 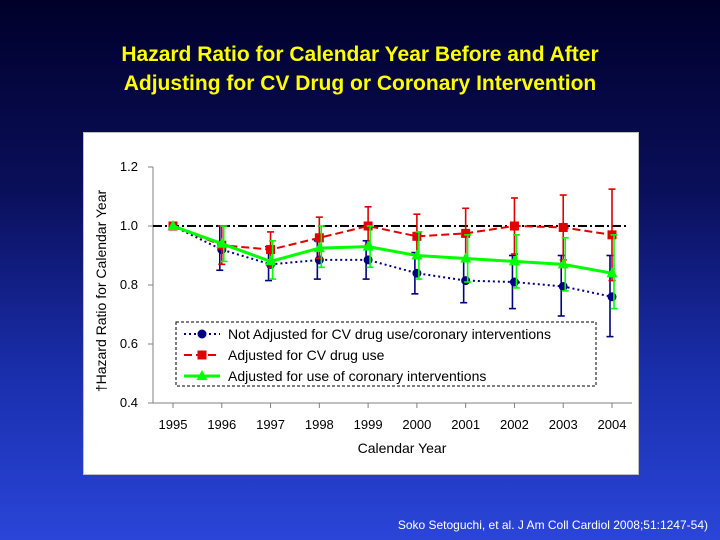 I want to click on y-tick-label: 0.6, so click(x=129, y=343).